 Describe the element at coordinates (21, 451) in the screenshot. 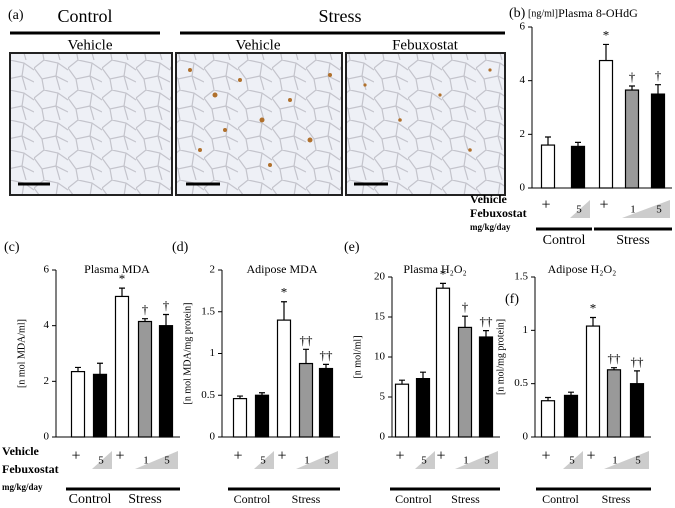

I see `row-label: Vehicle` at that location.